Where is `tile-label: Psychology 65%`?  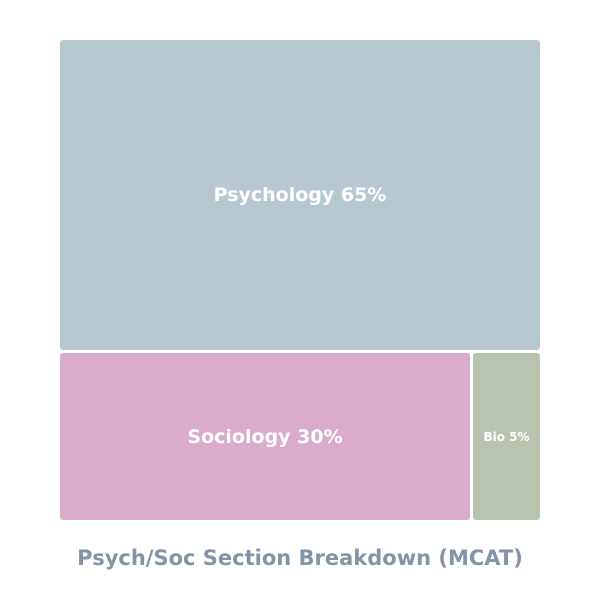
tile-label: Psychology 65% is located at coordinates (300, 195).